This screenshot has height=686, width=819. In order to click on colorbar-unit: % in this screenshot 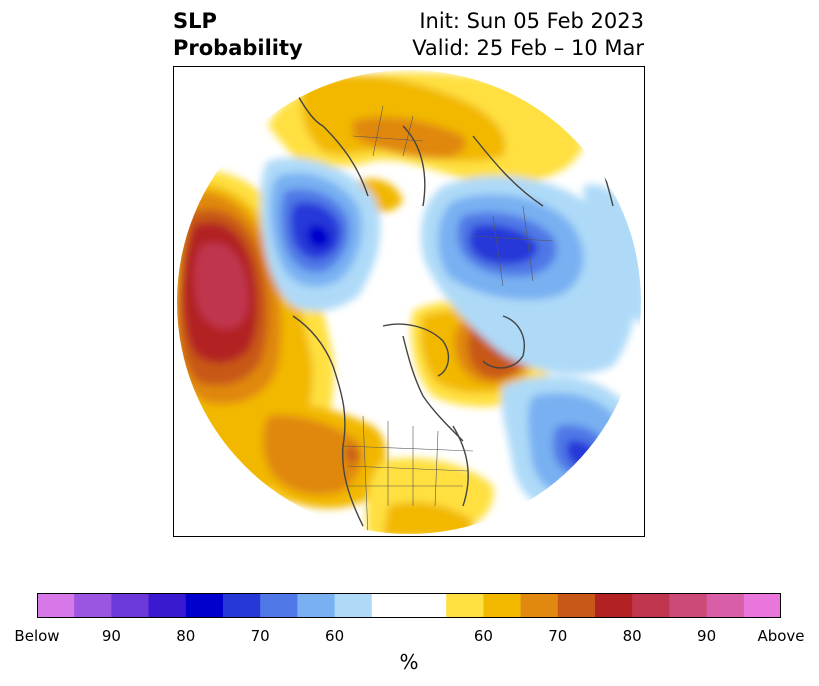, I will do `click(409, 662)`.